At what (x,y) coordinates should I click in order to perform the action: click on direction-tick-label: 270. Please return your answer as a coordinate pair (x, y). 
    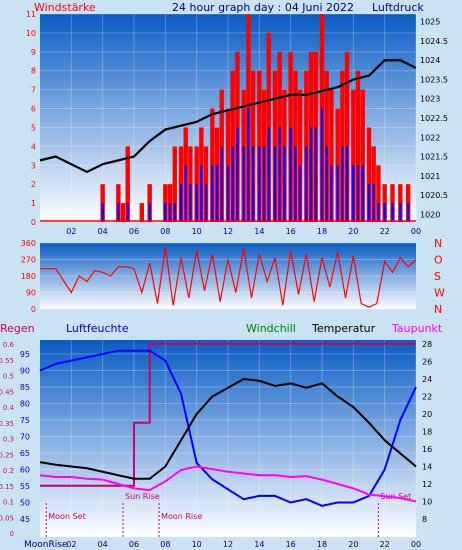
    Looking at the image, I should click on (28, 260).